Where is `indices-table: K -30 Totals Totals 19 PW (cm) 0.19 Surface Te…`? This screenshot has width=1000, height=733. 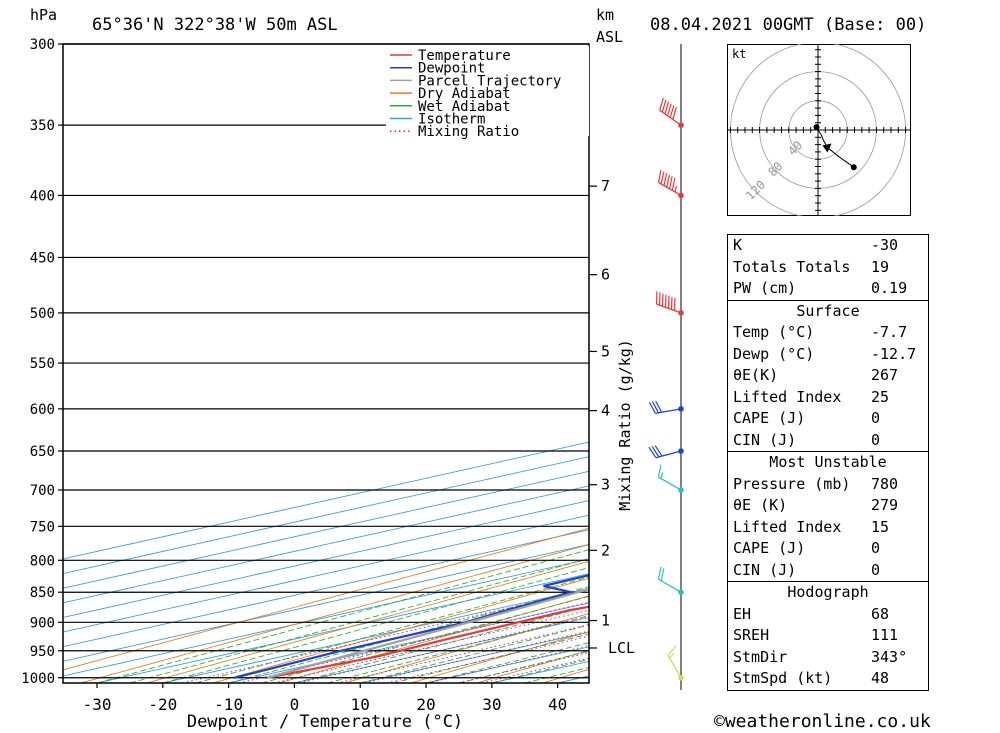 indices-table: K -30 Totals Totals 19 PW (cm) 0.19 Surface Te… is located at coordinates (828, 462).